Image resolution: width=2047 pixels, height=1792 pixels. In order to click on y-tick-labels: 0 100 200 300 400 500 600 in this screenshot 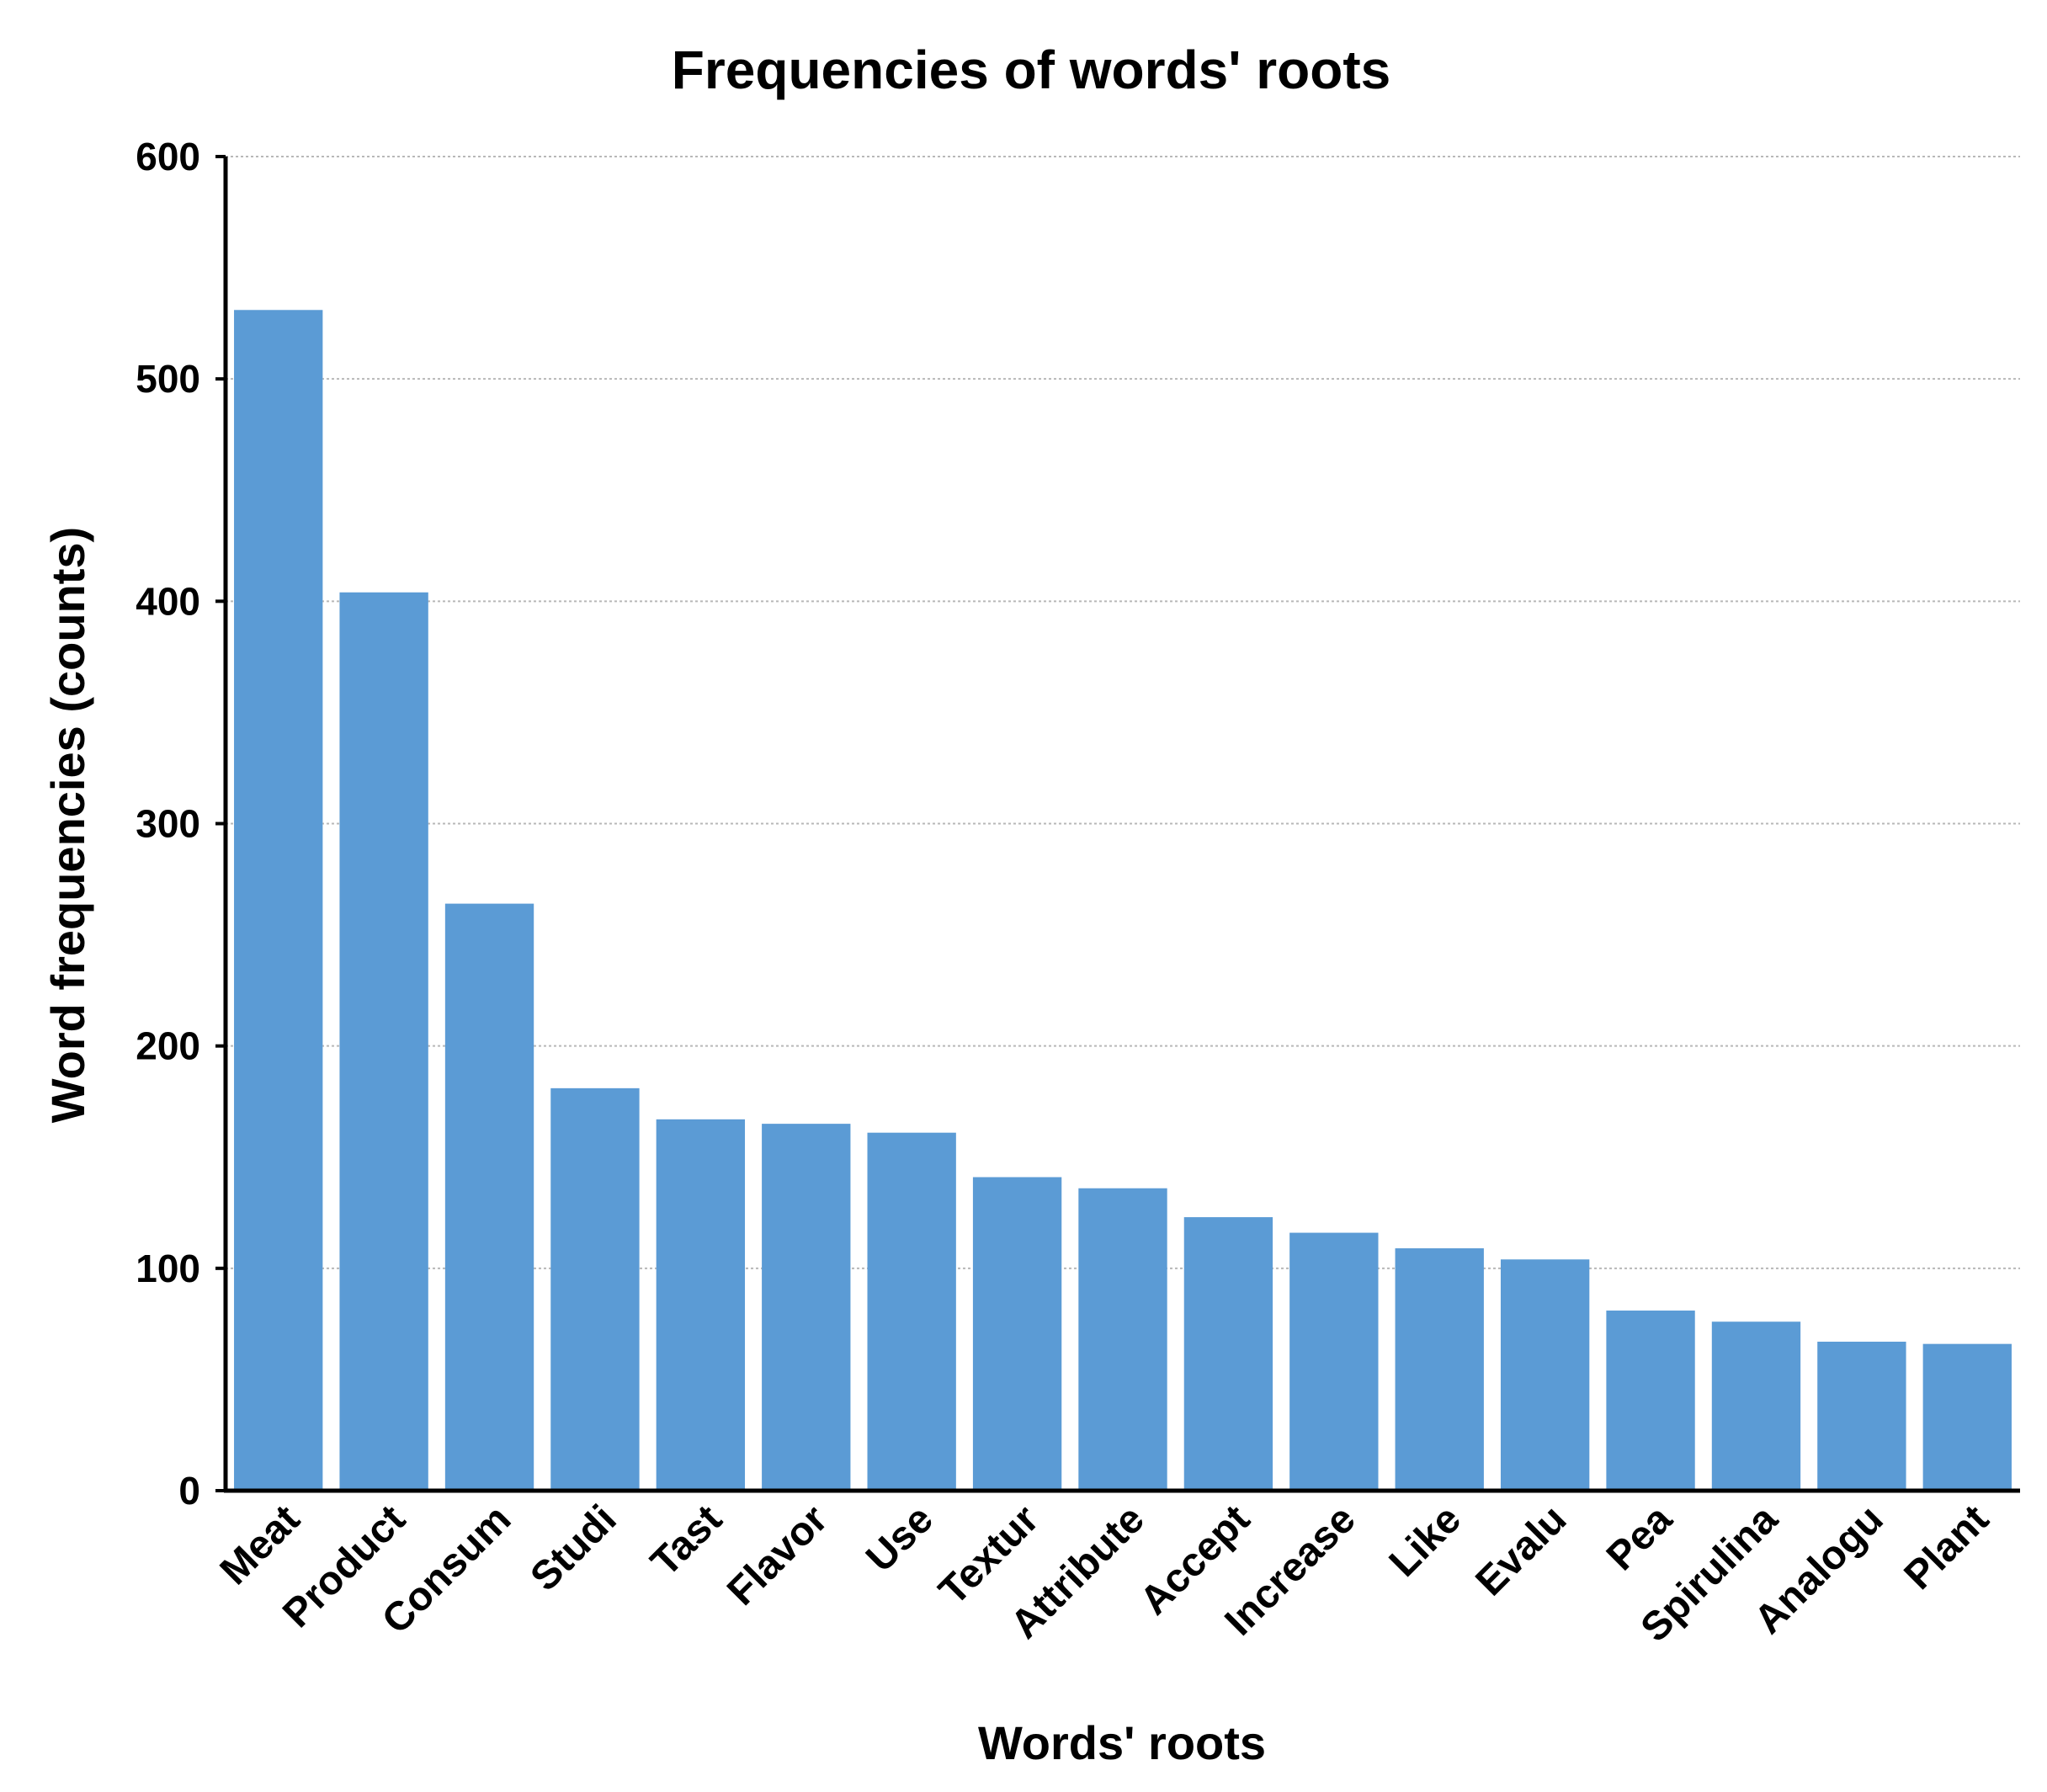, I will do `click(168, 824)`.